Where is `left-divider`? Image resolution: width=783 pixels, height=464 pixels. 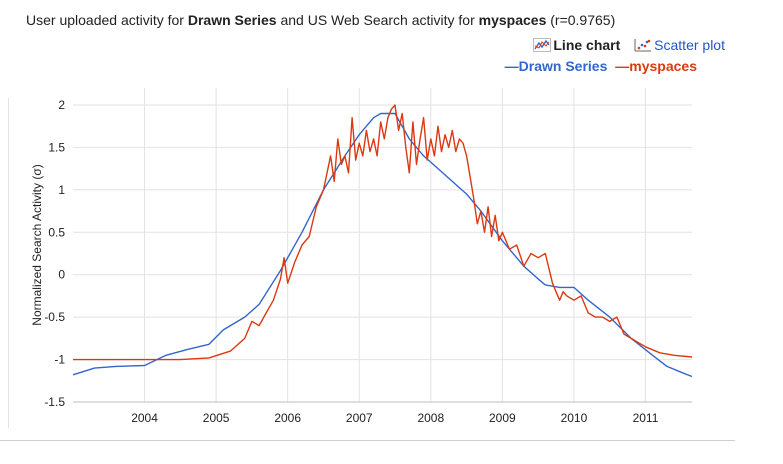
left-divider is located at coordinates (8, 263).